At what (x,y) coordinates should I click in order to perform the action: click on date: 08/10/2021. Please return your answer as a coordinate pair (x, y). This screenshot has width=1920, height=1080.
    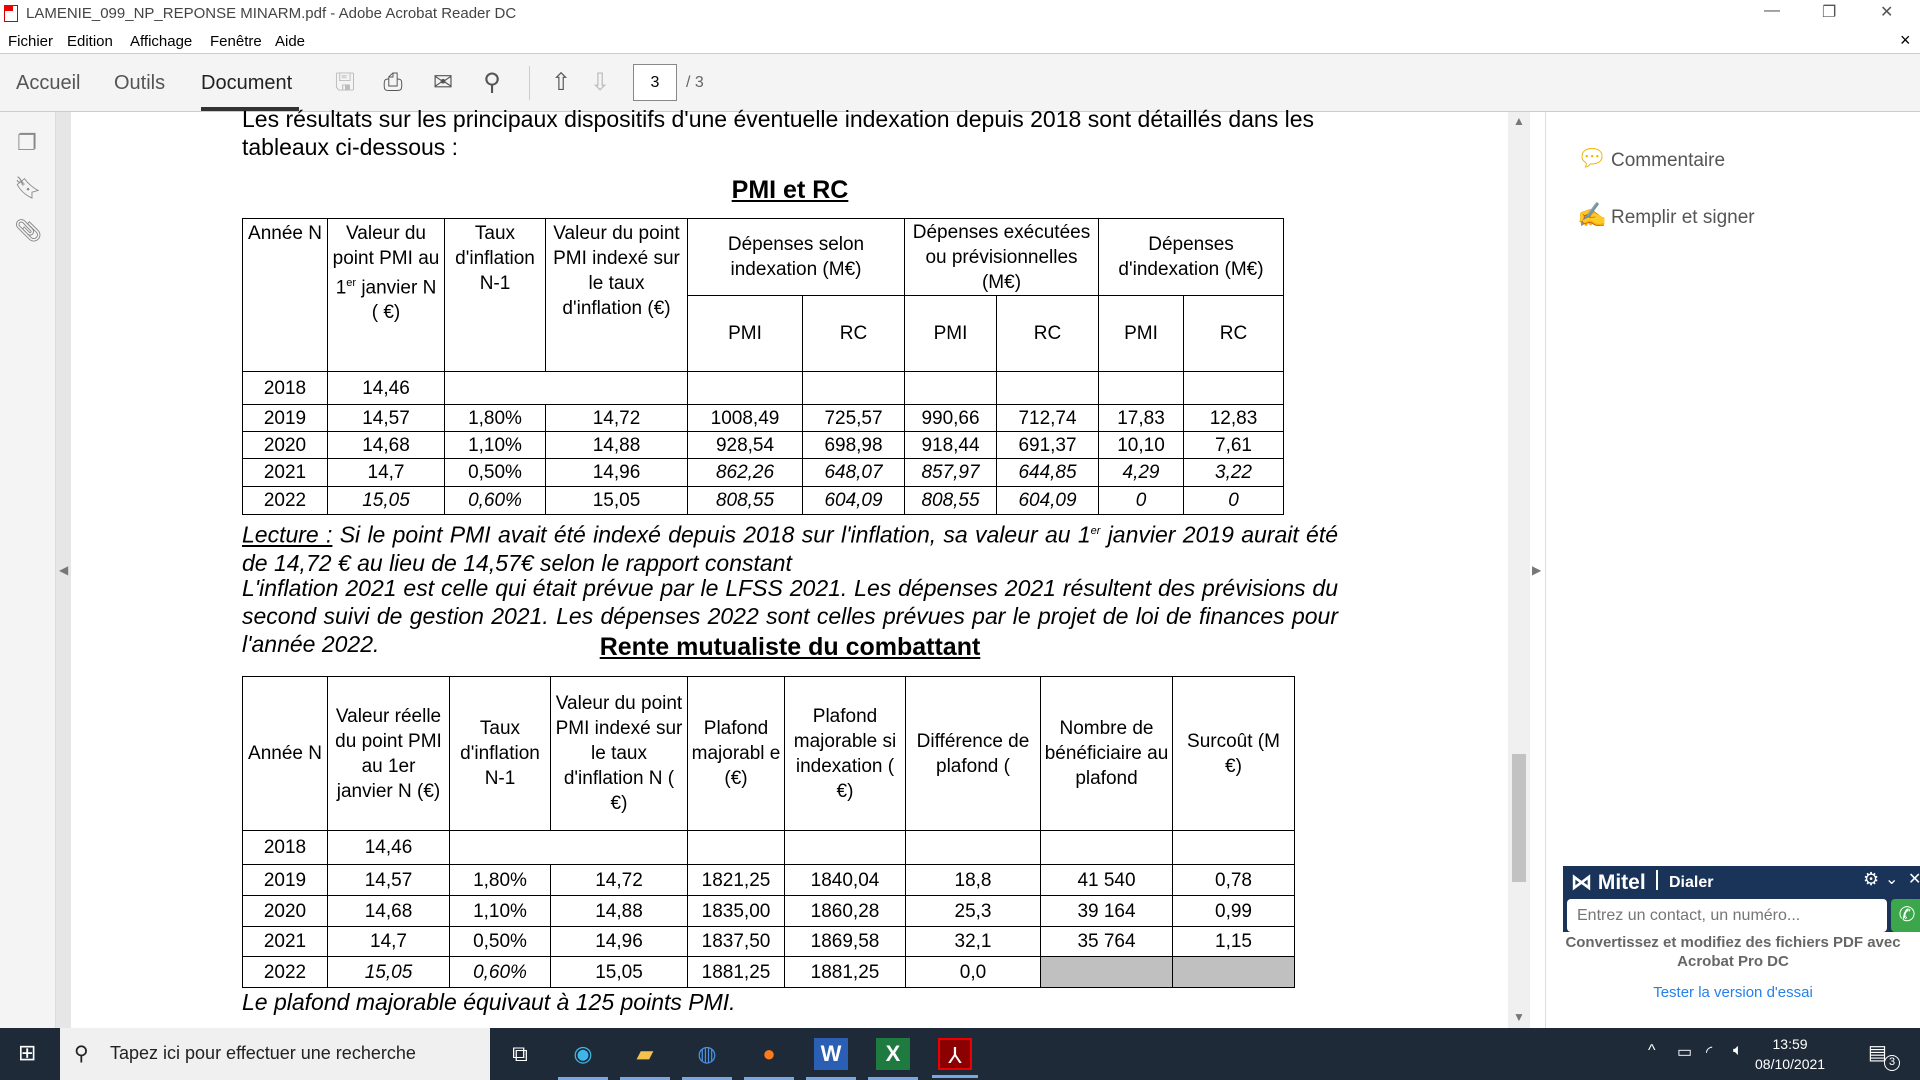
    Looking at the image, I should click on (1790, 1064).